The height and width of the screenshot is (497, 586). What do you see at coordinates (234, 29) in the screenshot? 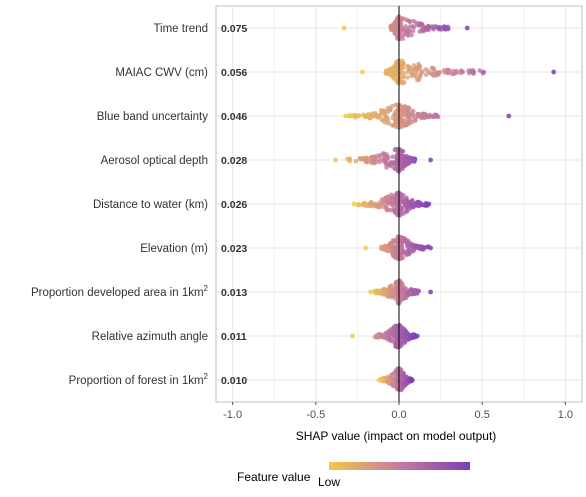
I see `mean-shap-value: 0.075` at bounding box center [234, 29].